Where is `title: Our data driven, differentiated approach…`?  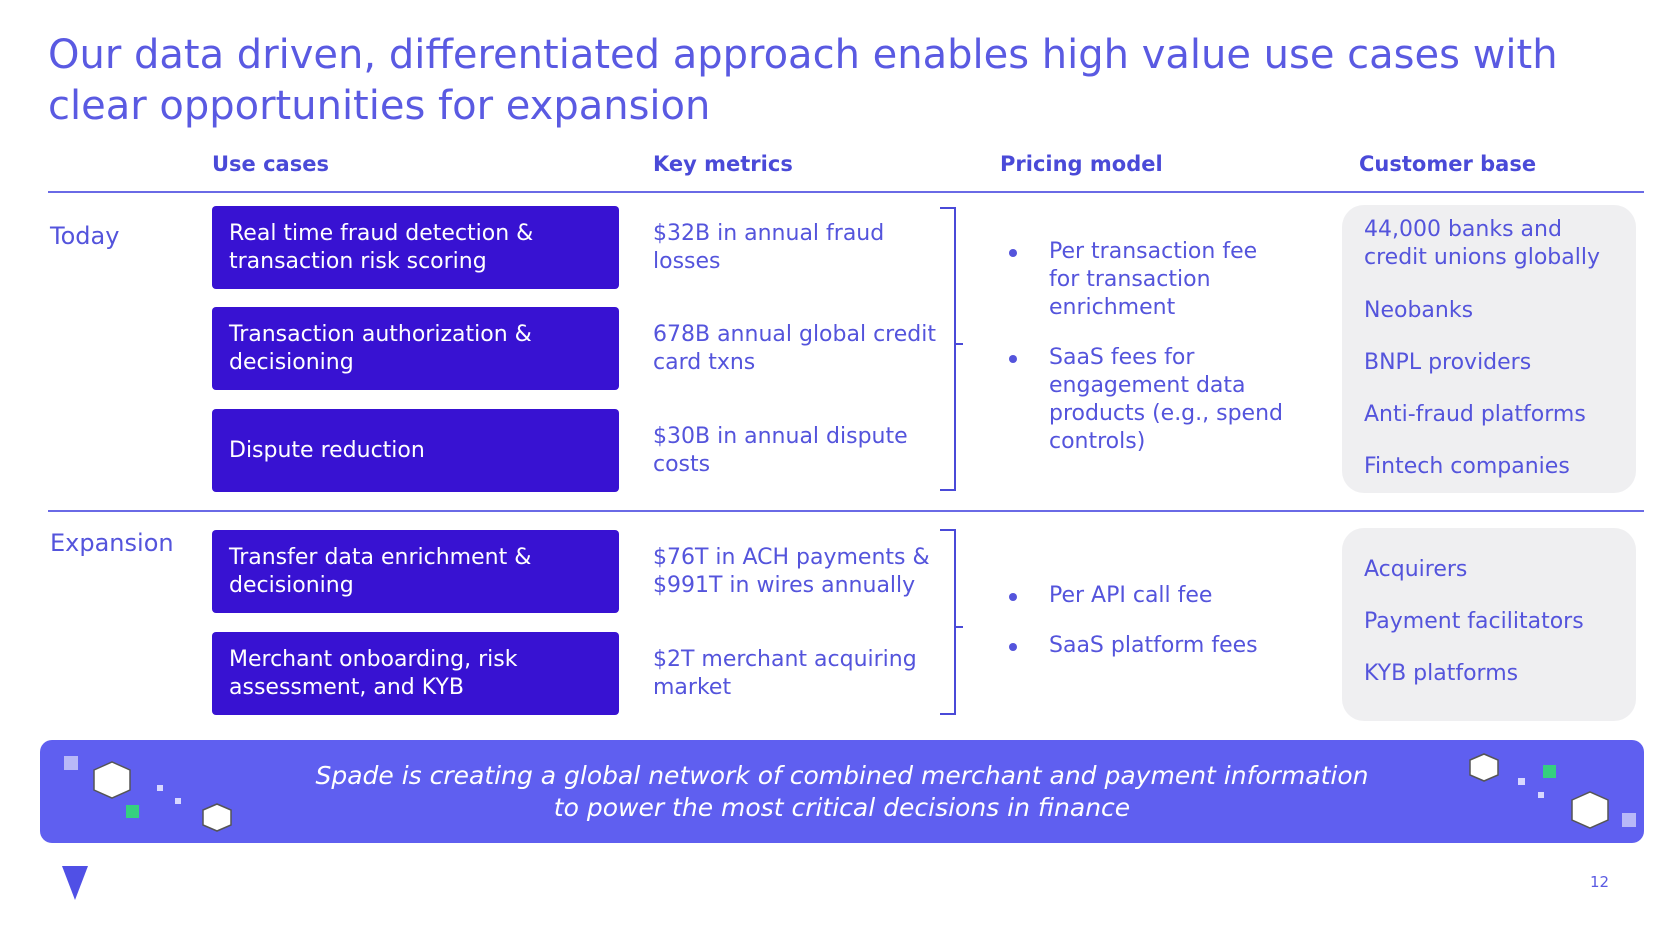
title: Our data driven, differentiated approach… is located at coordinates (803, 80).